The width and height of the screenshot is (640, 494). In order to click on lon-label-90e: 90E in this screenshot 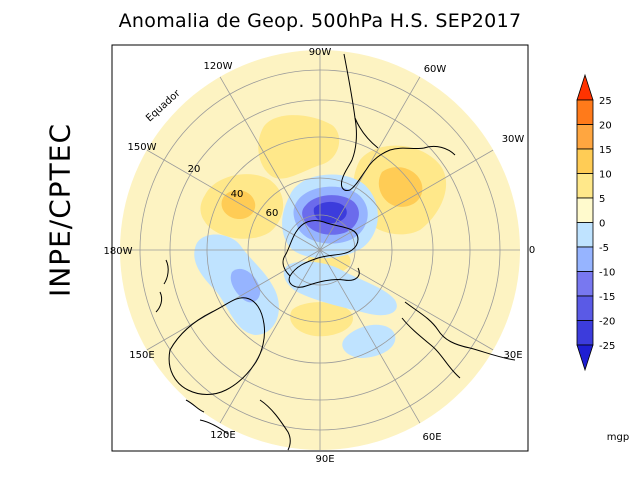, I will do `click(324, 459)`.